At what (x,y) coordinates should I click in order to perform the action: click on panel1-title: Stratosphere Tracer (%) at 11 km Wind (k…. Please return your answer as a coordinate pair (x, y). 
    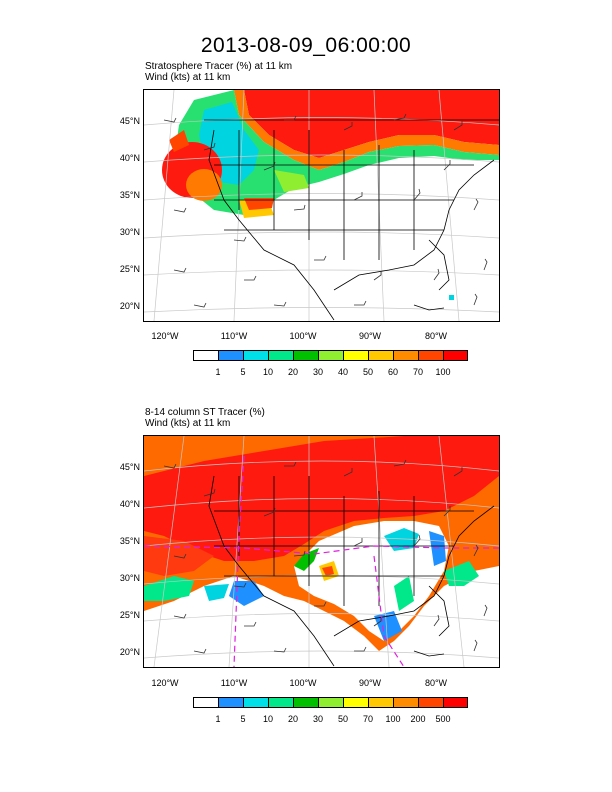
    Looking at the image, I should click on (218, 72).